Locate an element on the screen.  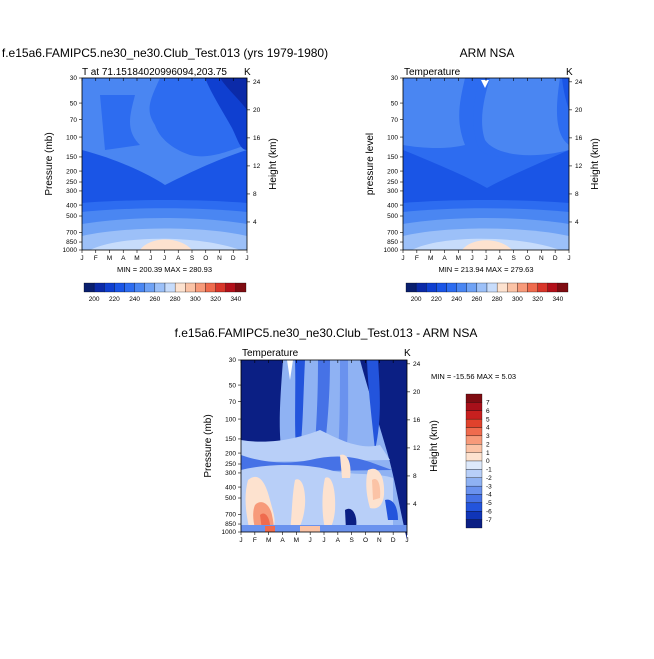
height-tick-label: 8 is located at coordinates (577, 194).